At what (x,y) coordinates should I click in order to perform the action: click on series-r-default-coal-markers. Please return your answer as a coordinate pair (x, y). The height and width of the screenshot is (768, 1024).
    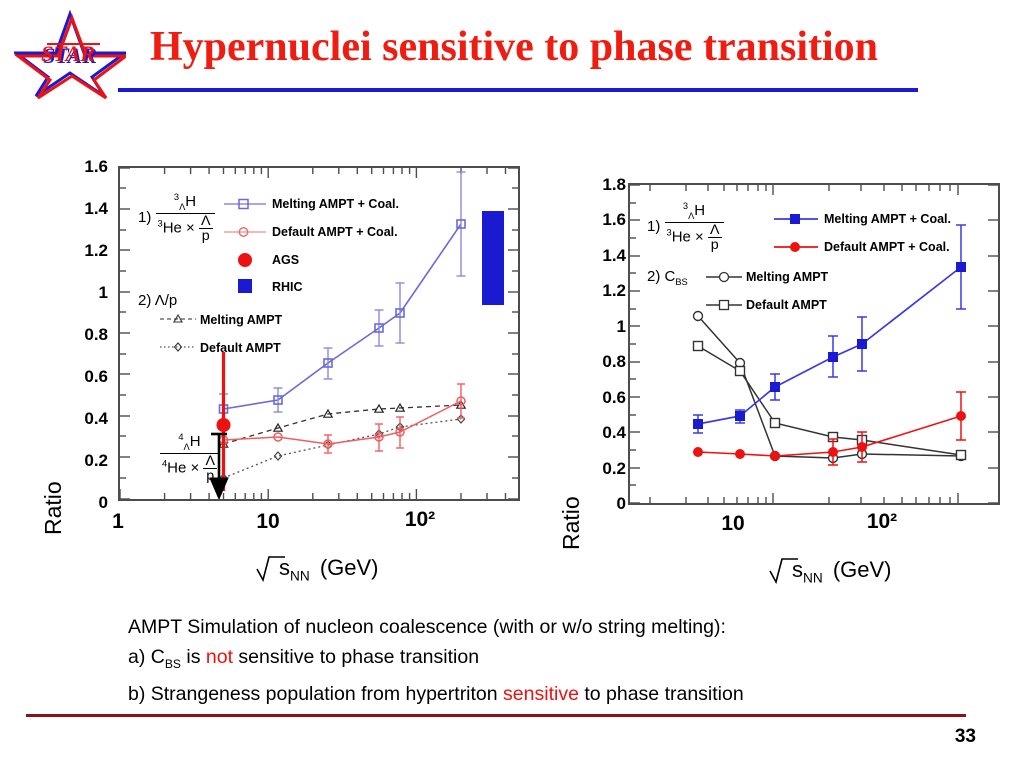
    Looking at the image, I should click on (829, 436).